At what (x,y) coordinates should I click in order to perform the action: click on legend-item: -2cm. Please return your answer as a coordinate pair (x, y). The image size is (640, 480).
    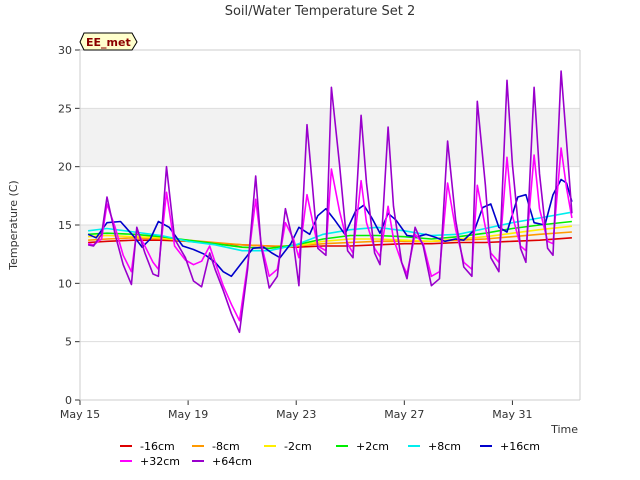
    Looking at the image, I should click on (288, 446).